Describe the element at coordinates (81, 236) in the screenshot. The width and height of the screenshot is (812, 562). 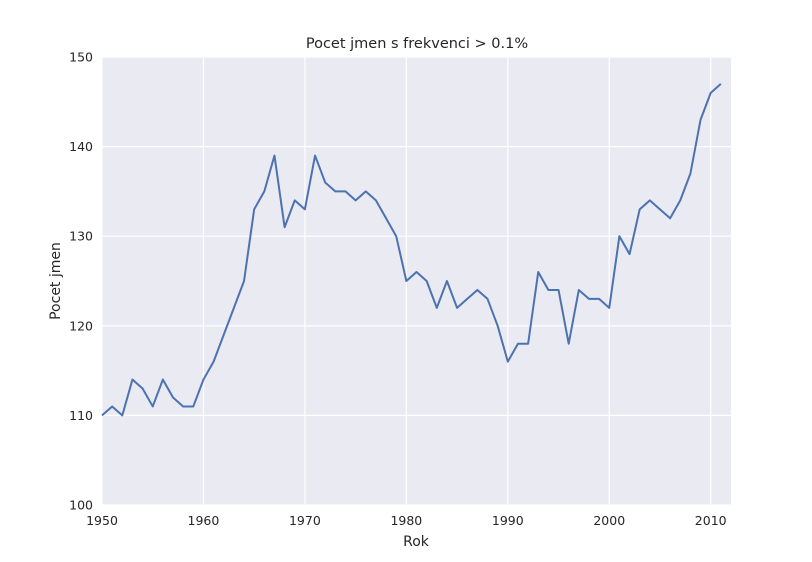
I see `y-tick-label: 130` at that location.